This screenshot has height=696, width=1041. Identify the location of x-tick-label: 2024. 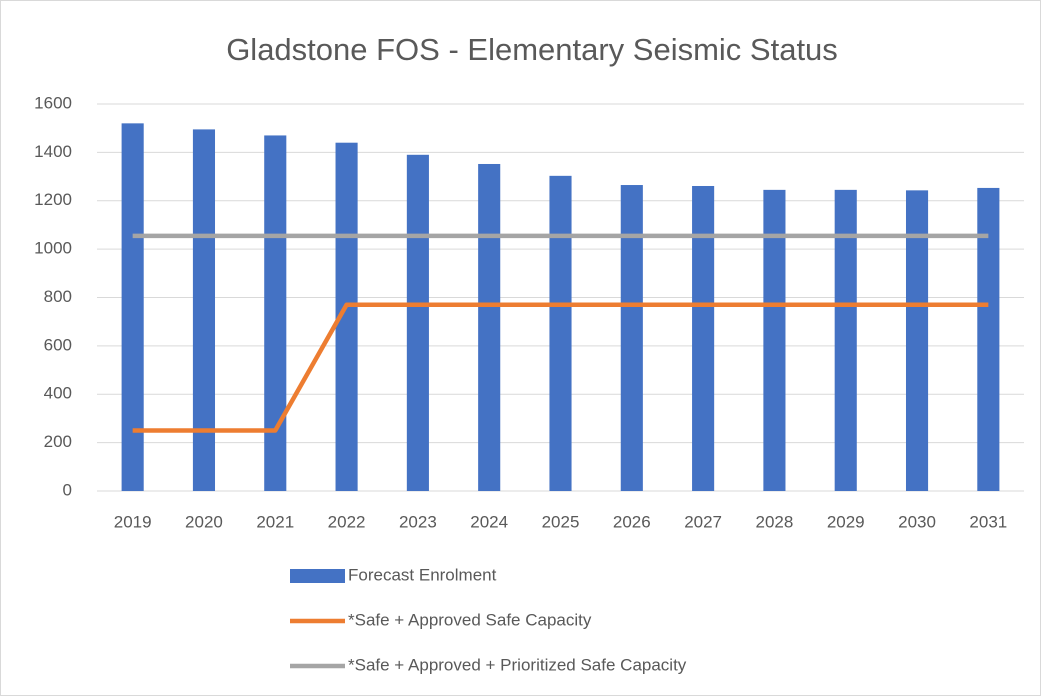
(489, 521).